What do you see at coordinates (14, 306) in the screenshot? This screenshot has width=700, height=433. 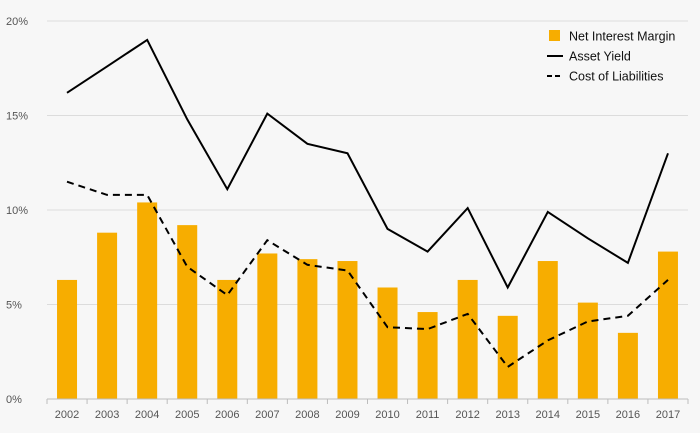 I see `y-tick-label: 5%` at bounding box center [14, 306].